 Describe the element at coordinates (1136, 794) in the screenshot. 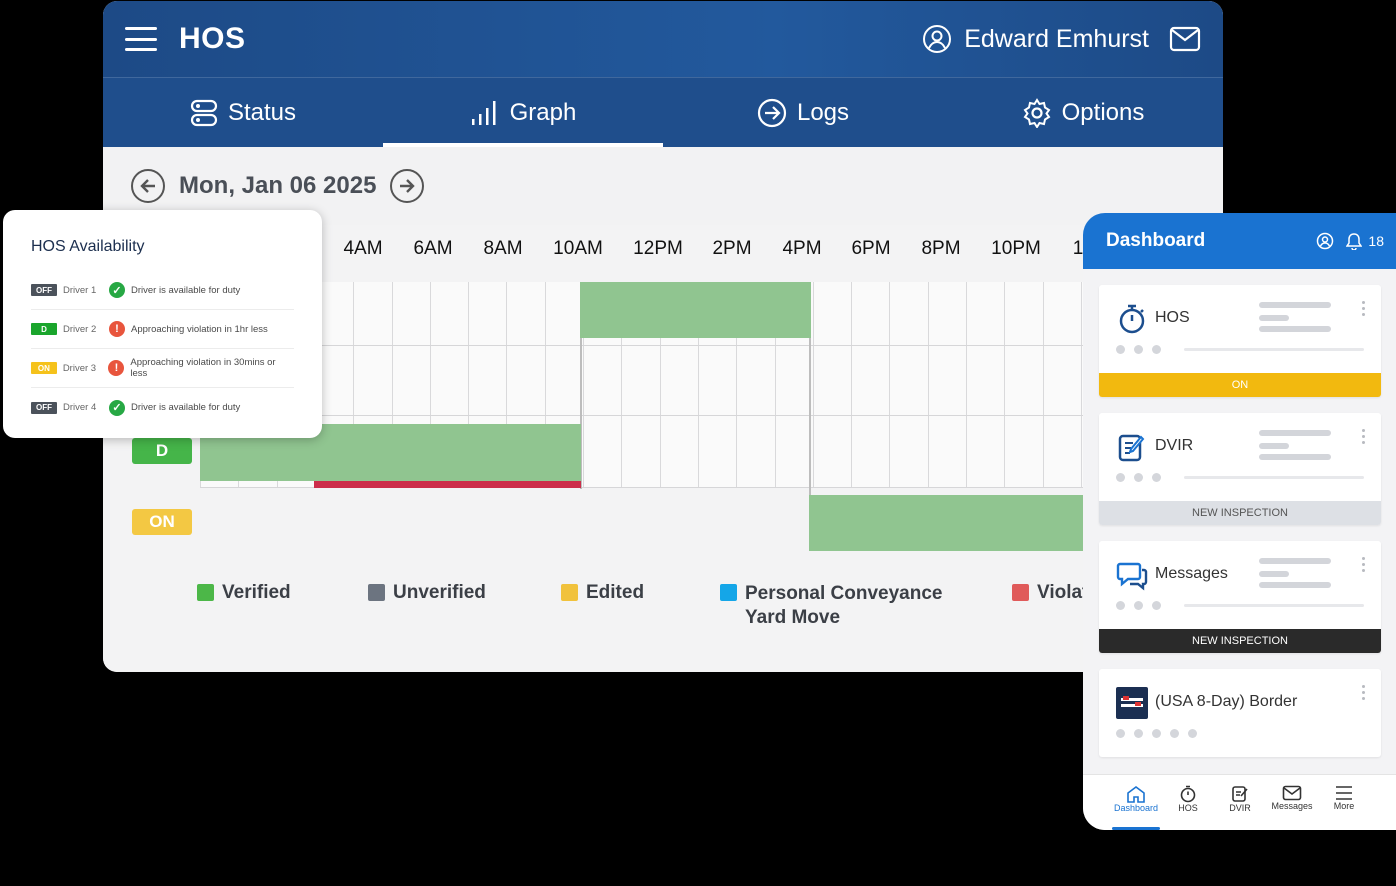

I see `home-icon` at that location.